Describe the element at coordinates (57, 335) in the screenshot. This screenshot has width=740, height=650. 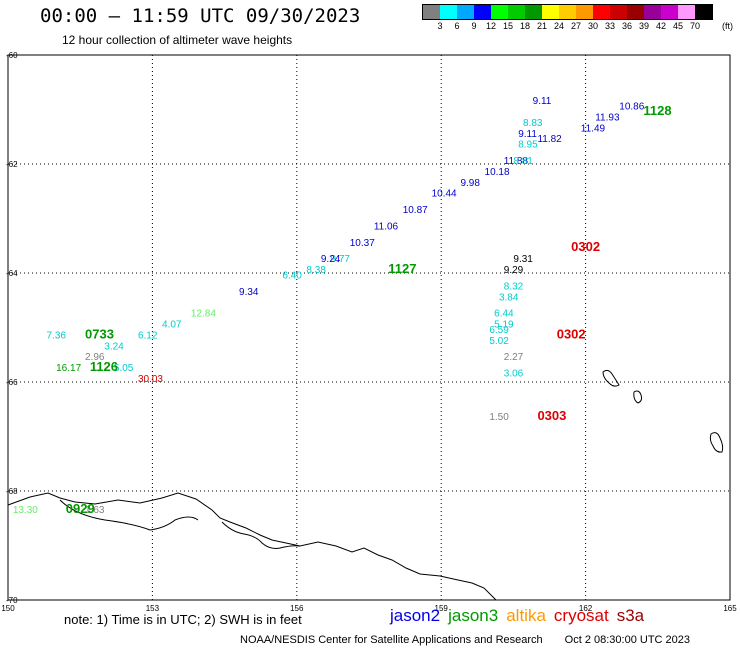
I see `wave-height-value: 7.36` at that location.